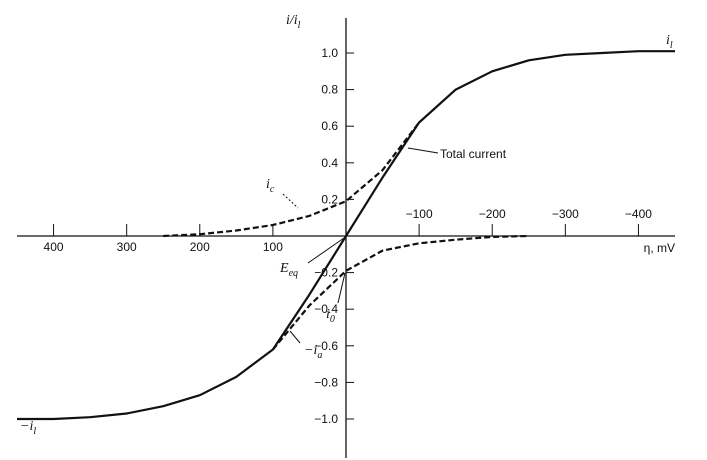 The width and height of the screenshot is (707, 460). I want to click on annotation: −ia, so click(313, 352).